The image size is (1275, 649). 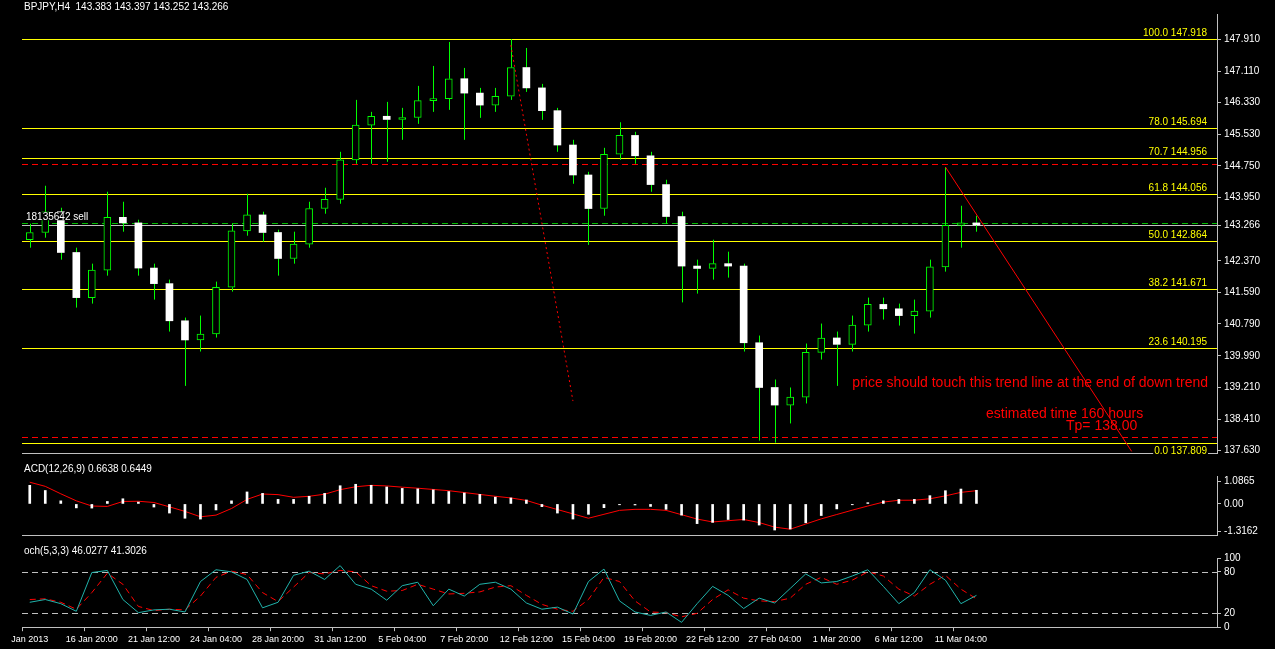 What do you see at coordinates (216, 639) in the screenshot?
I see `x-tick-label: 24 Jan 04:00` at bounding box center [216, 639].